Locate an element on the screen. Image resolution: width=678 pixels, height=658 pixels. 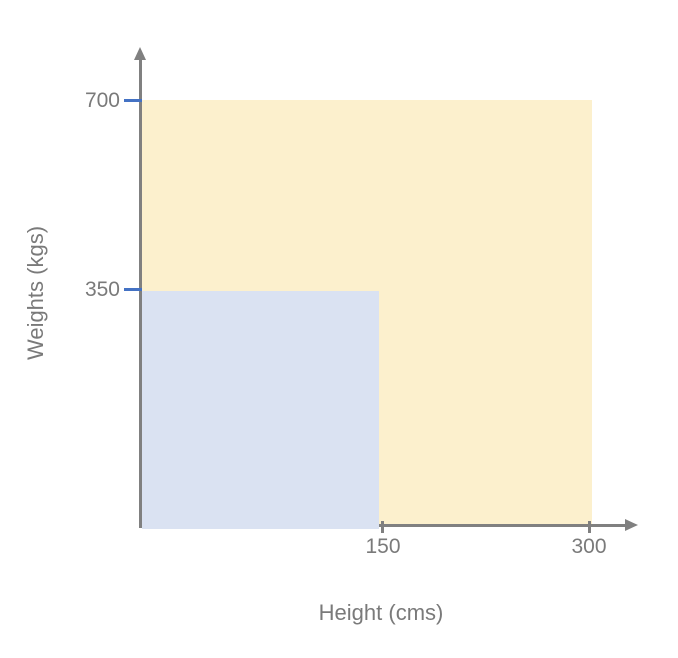
y-axis-title: Weights (kgs) is located at coordinates (35, 293).